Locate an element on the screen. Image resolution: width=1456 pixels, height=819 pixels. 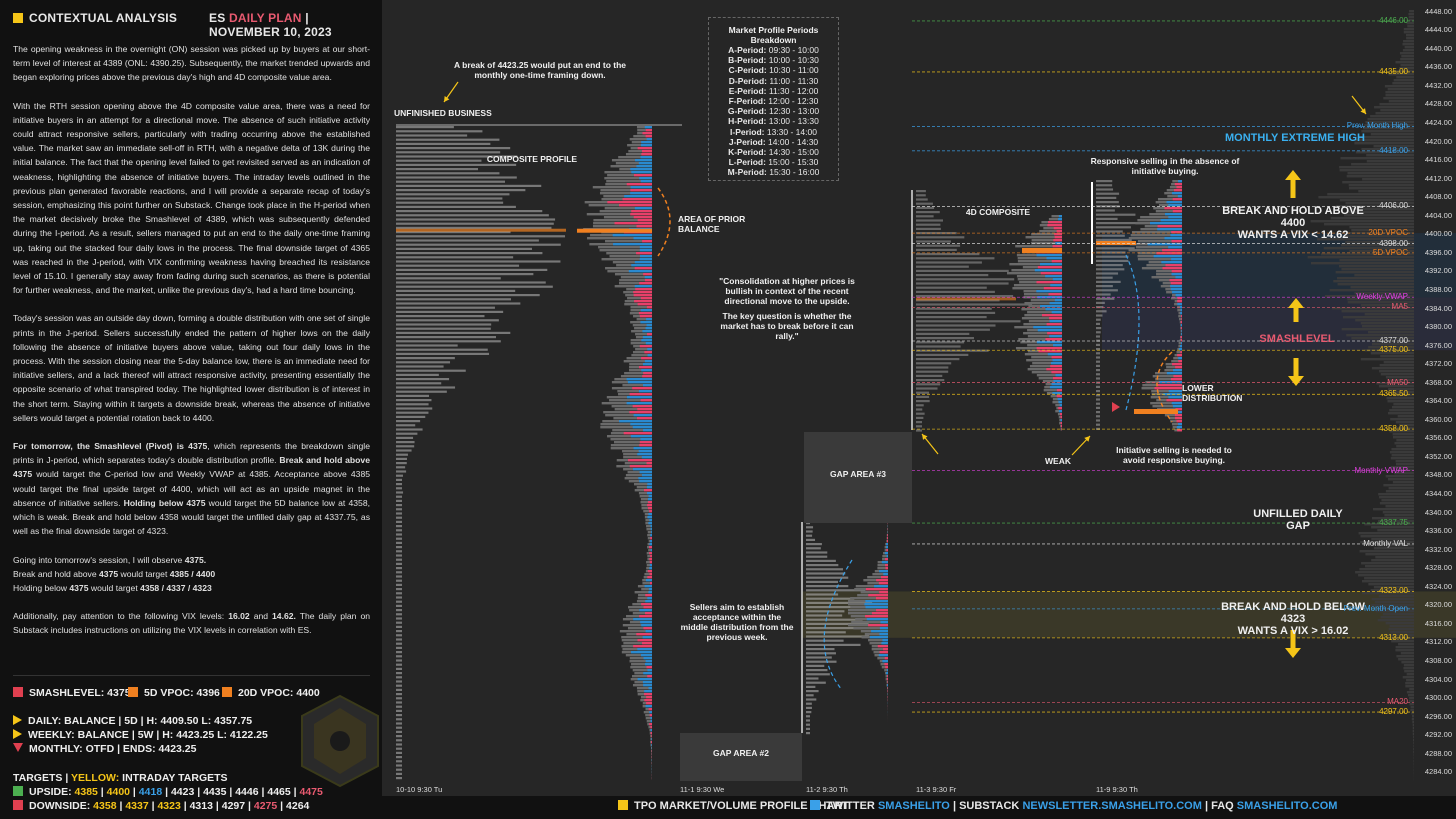
mid-profile-bar is located at coordinates (882, 658).